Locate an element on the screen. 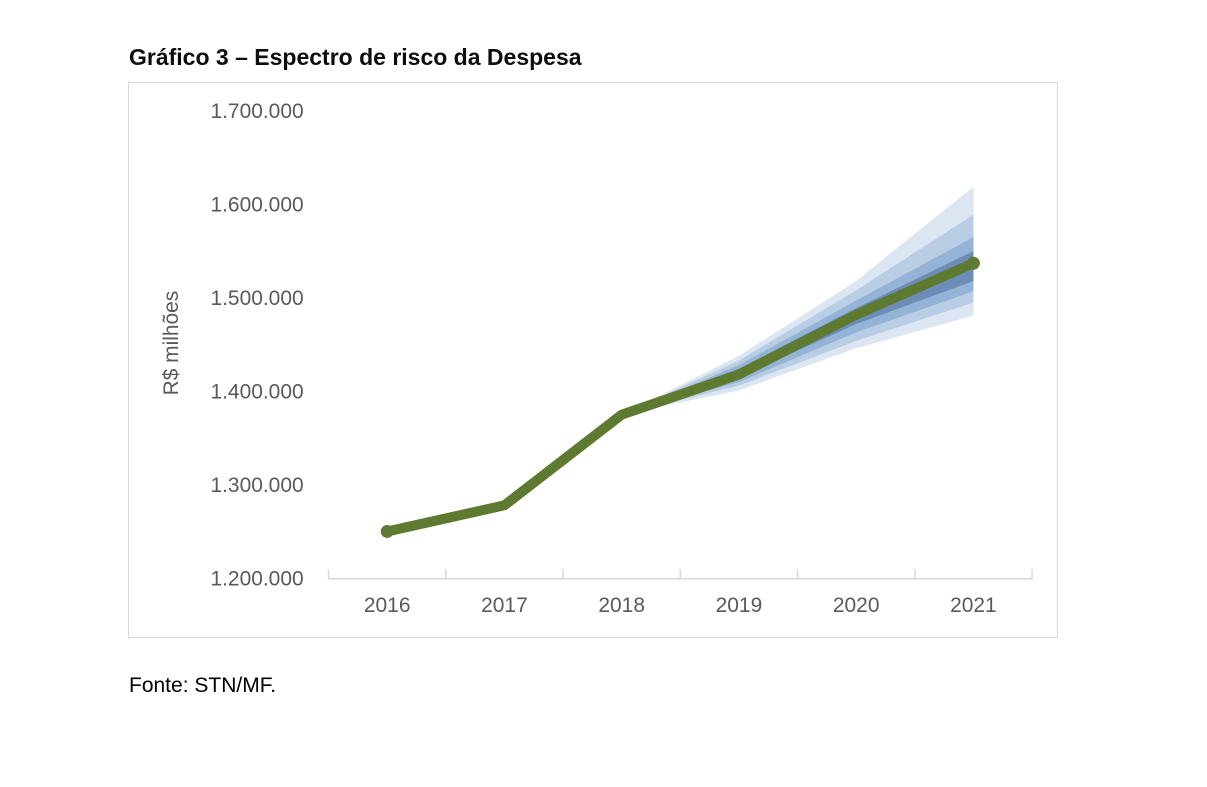 The image size is (1207, 787). y-axis-title: R$ milhões is located at coordinates (171, 343).